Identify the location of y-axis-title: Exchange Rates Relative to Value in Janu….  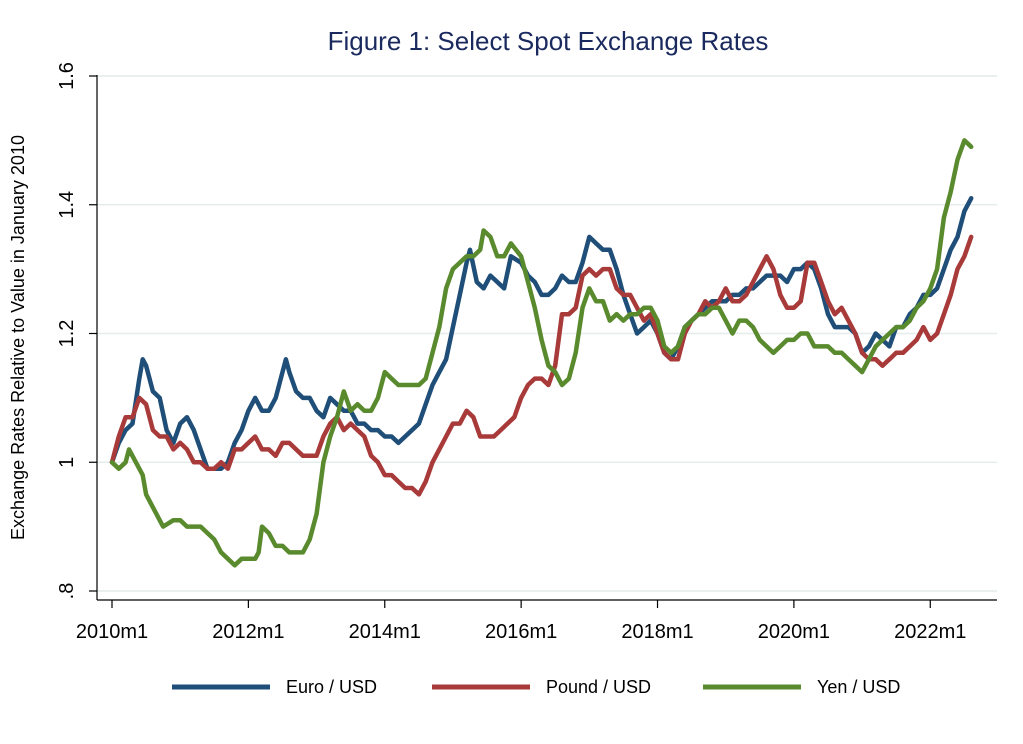
(18, 337).